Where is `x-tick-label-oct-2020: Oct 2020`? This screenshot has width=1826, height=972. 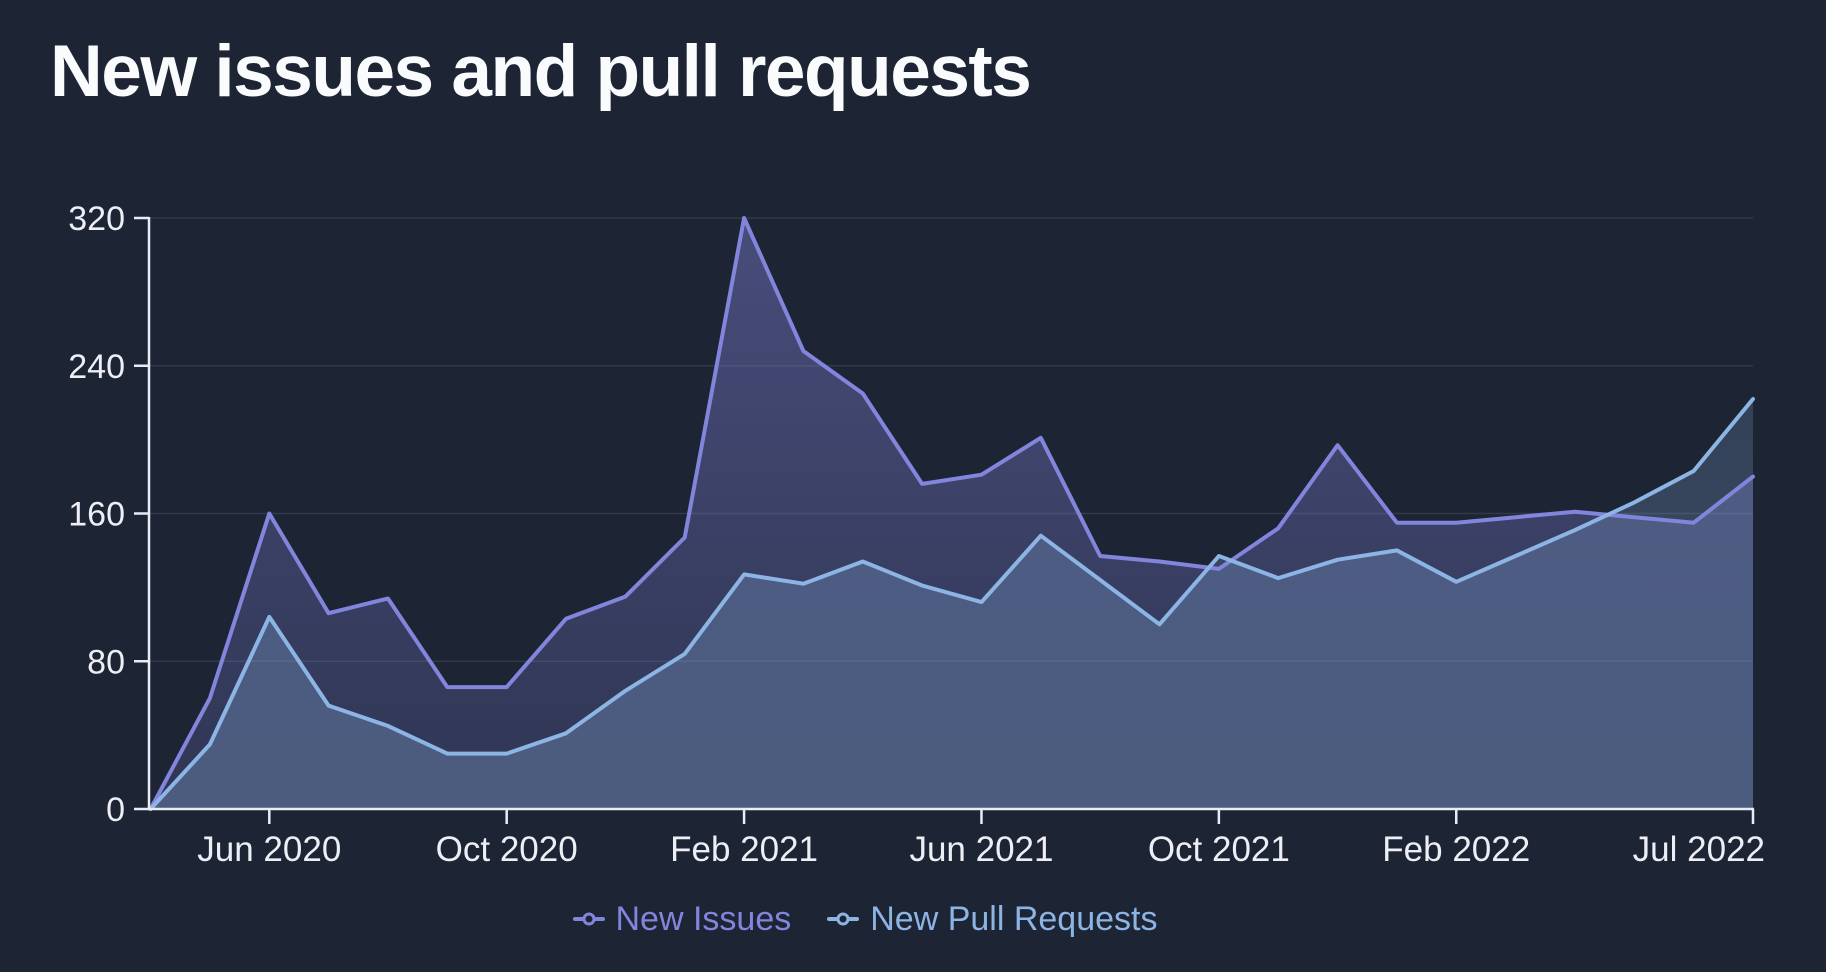
x-tick-label-oct-2020: Oct 2020 is located at coordinates (507, 849).